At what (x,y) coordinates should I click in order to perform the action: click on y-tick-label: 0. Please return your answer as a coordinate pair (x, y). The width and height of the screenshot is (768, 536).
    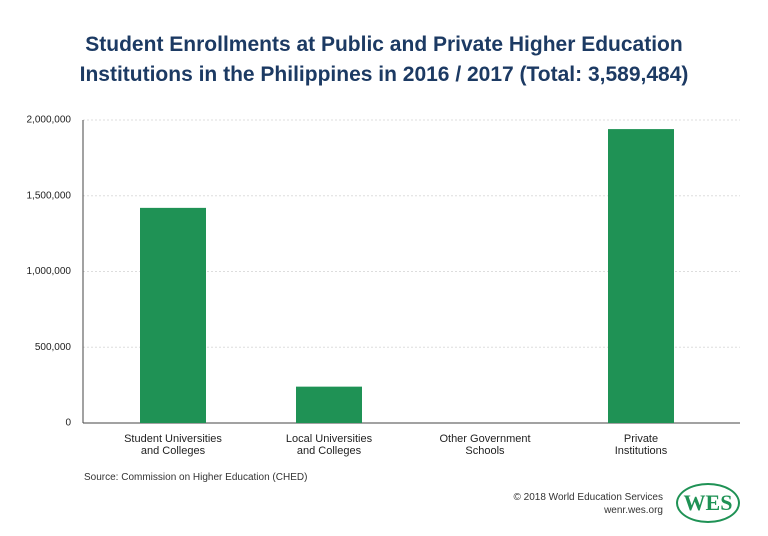
    Looking at the image, I should click on (68, 423).